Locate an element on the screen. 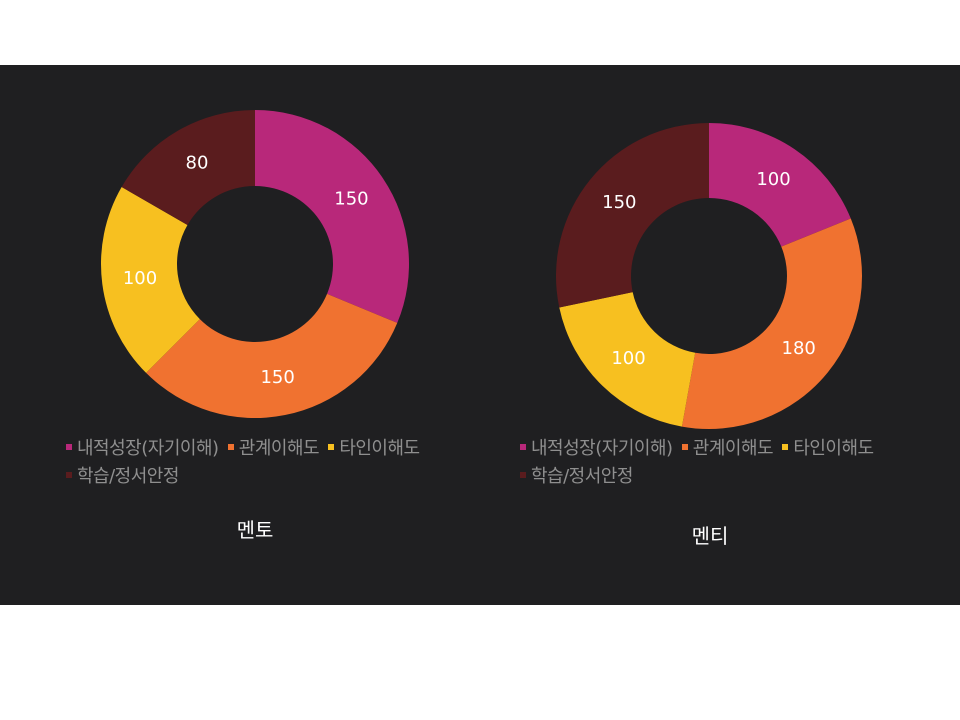 Image resolution: width=960 pixels, height=720 pixels. donut-mentor-svg: 150 150 100 80 is located at coordinates (255, 264).